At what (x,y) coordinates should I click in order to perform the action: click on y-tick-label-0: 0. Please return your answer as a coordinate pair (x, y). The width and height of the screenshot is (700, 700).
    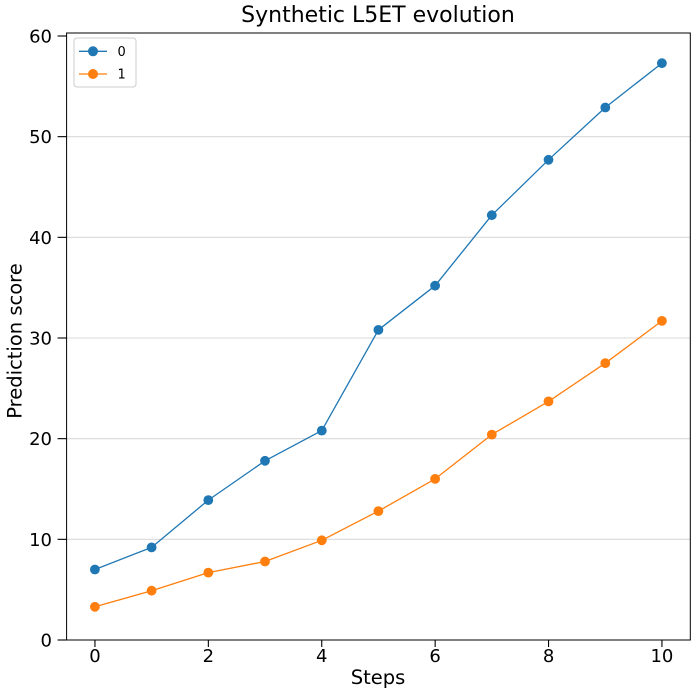
    Looking at the image, I should click on (46, 641).